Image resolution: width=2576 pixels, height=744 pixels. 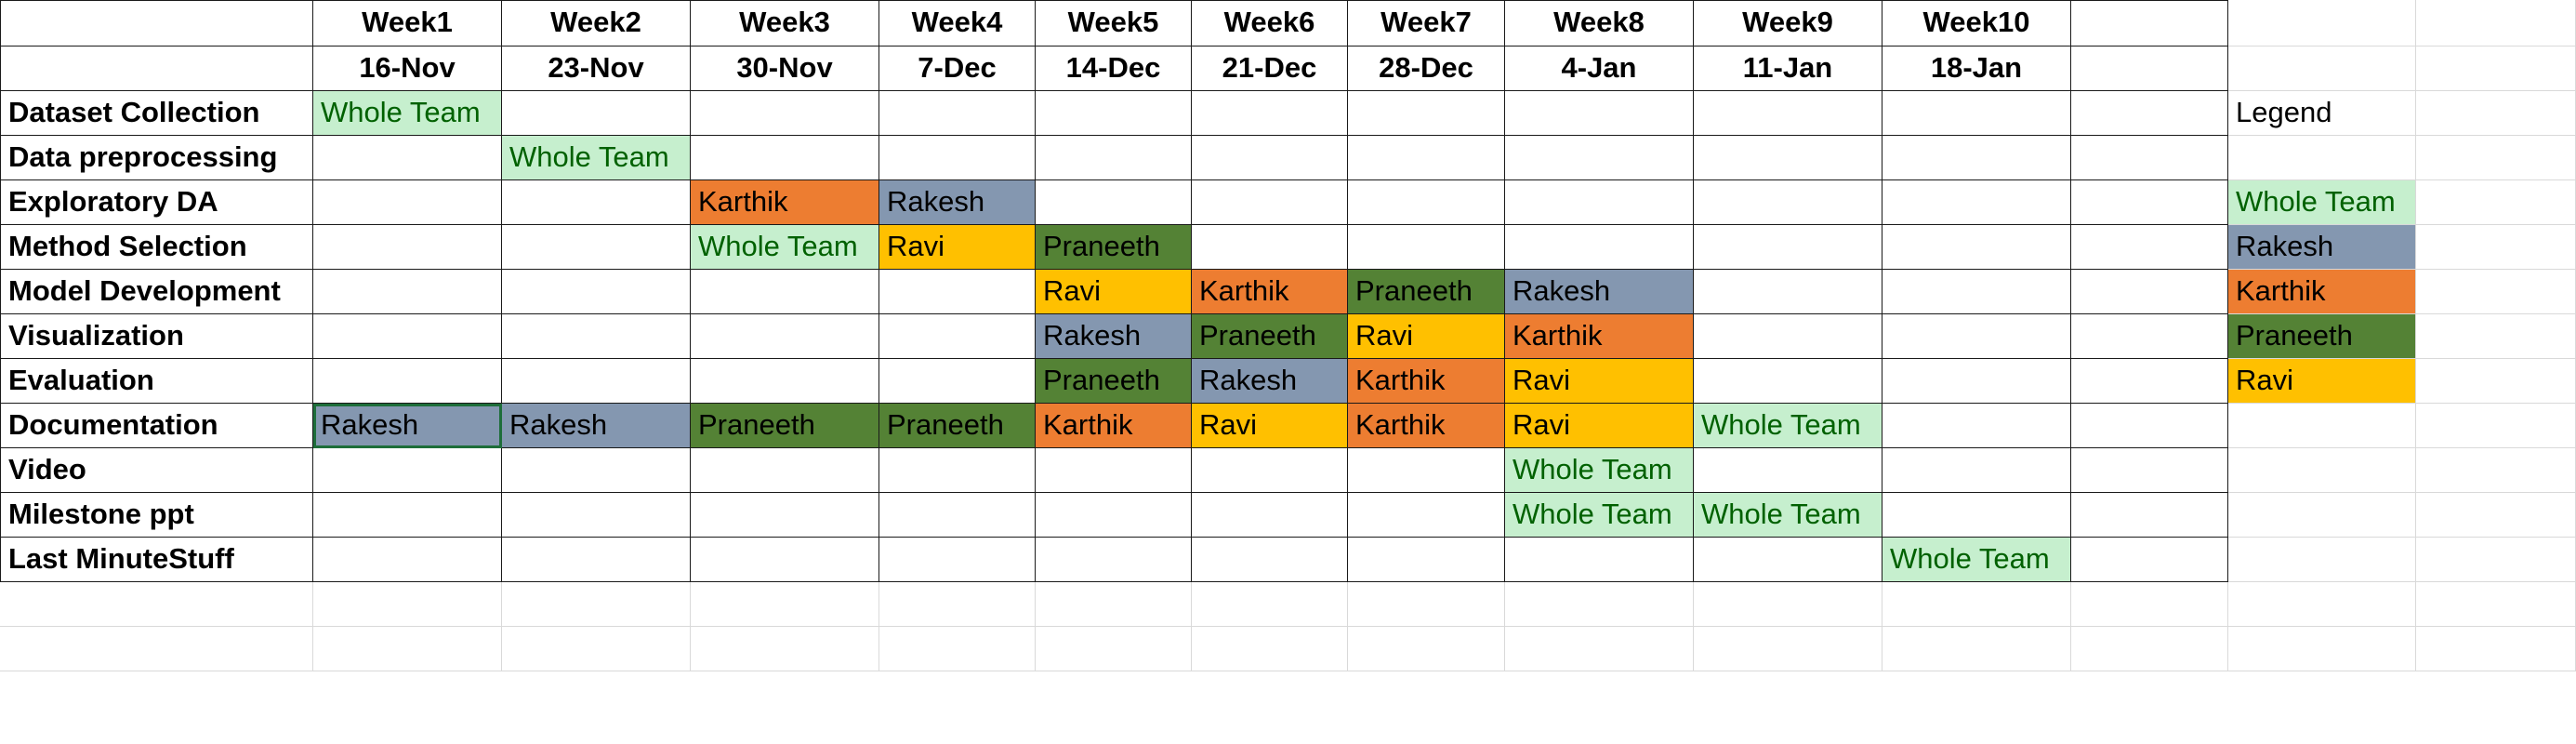 What do you see at coordinates (1976, 158) in the screenshot?
I see `task-cell-2-week10` at bounding box center [1976, 158].